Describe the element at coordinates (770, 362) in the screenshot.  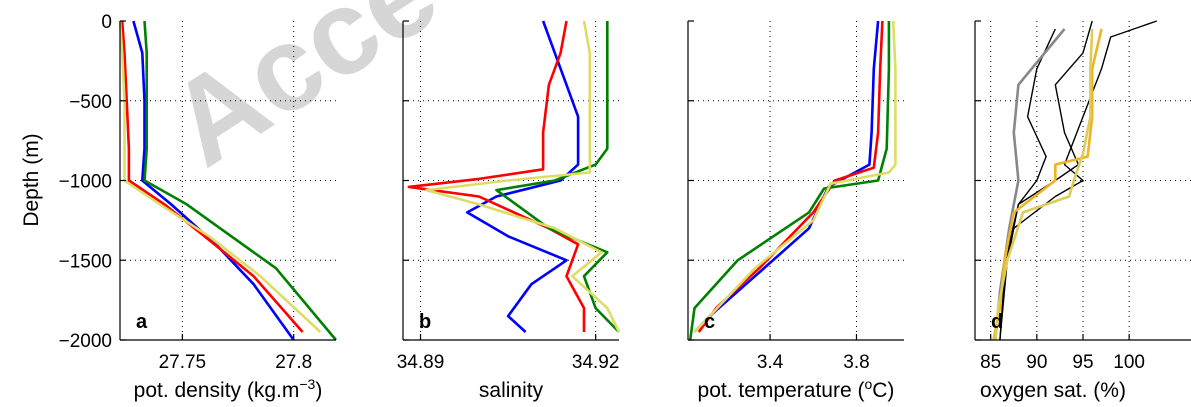
I see `x-tick-label: 3.4` at that location.